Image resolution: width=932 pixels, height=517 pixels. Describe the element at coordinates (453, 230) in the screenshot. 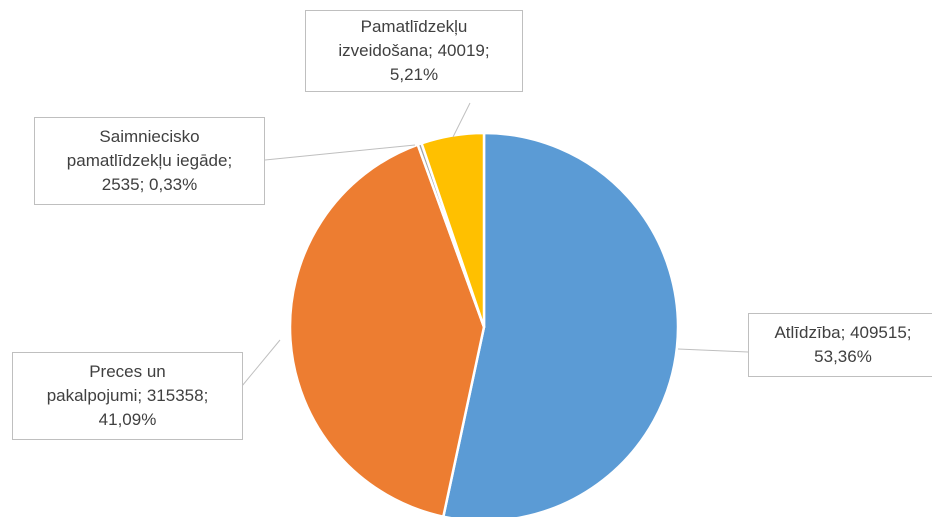

I see `pie-slice` at that location.